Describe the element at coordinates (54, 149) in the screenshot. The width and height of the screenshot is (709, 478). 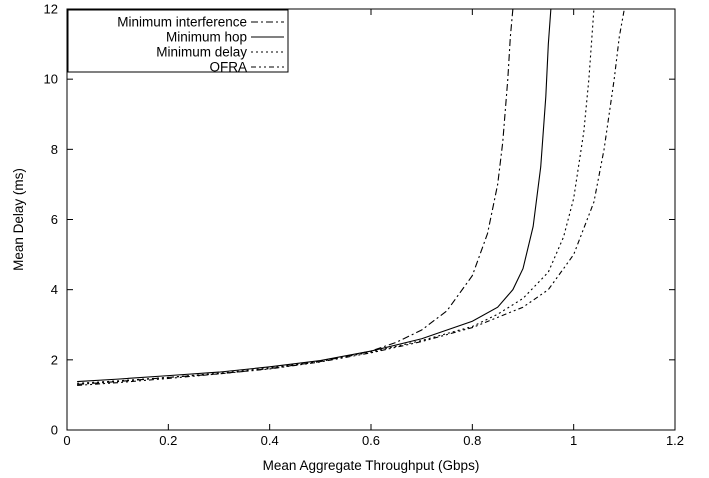
I see `y-tick-label: 8` at that location.